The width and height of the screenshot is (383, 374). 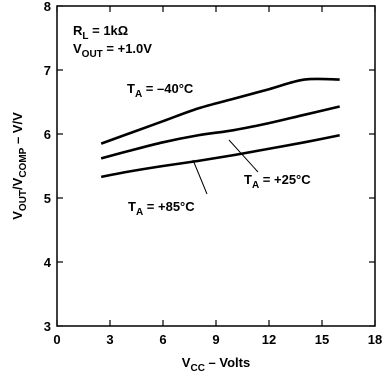 I want to click on series-line-plus85, so click(x=220, y=156).